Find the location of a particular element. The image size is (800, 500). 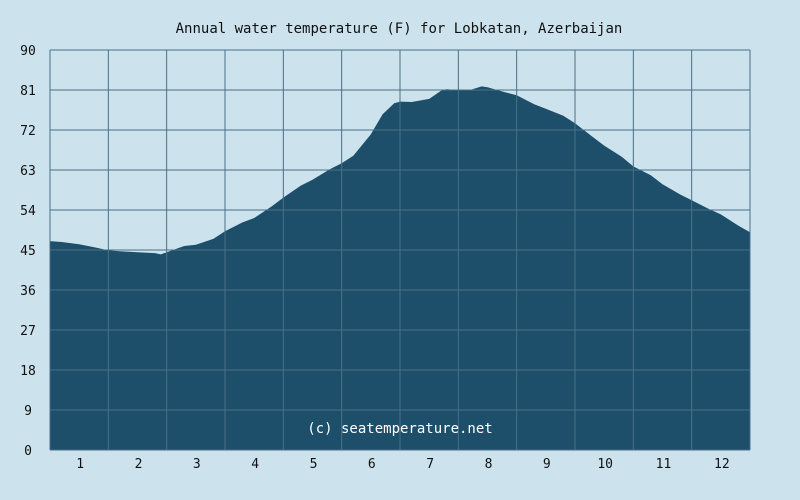

x-tick-label: 1 is located at coordinates (80, 464).